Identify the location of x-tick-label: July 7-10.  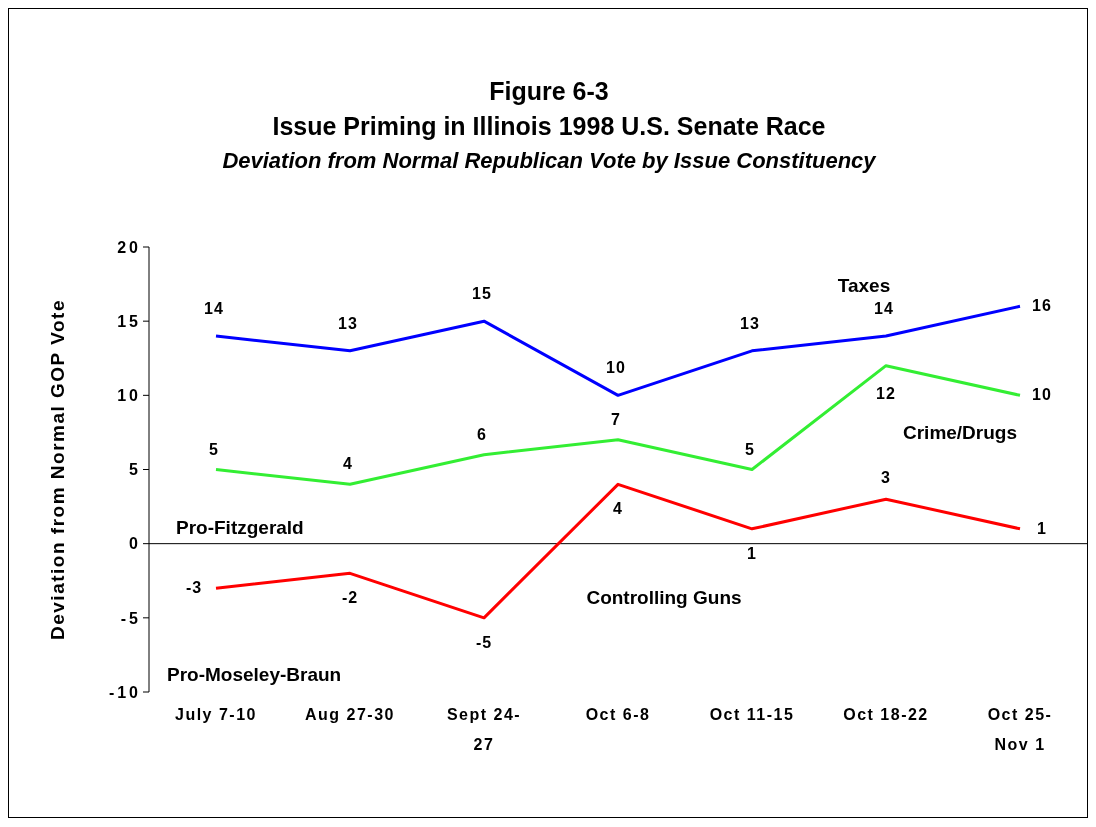
(216, 714).